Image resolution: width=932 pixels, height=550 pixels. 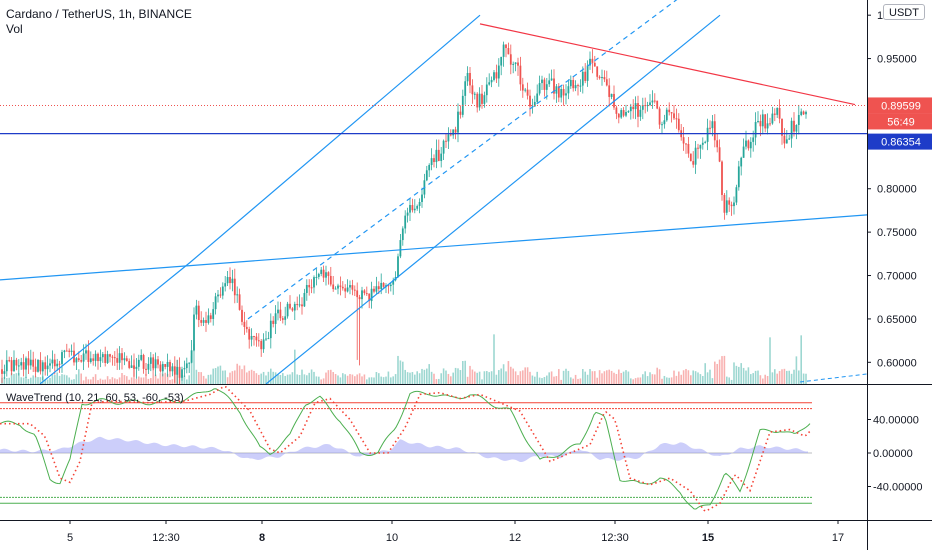 What do you see at coordinates (897, 320) in the screenshot?
I see `price-axis-label: 0.65000` at bounding box center [897, 320].